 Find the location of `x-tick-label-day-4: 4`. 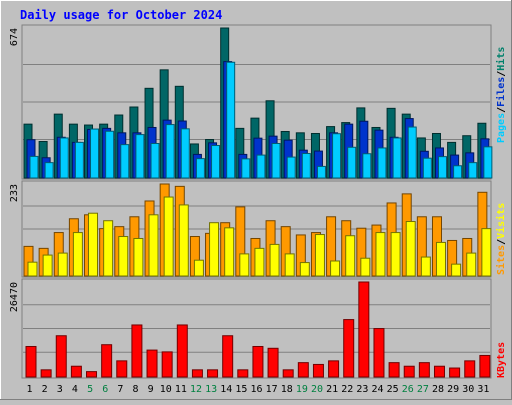

x-tick-label-day-4: 4 is located at coordinates (75, 389).